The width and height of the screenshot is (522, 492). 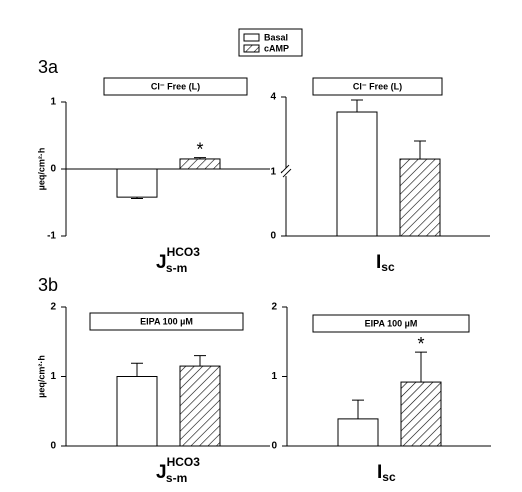 I want to click on axis-break-gap, so click(x=286, y=172).